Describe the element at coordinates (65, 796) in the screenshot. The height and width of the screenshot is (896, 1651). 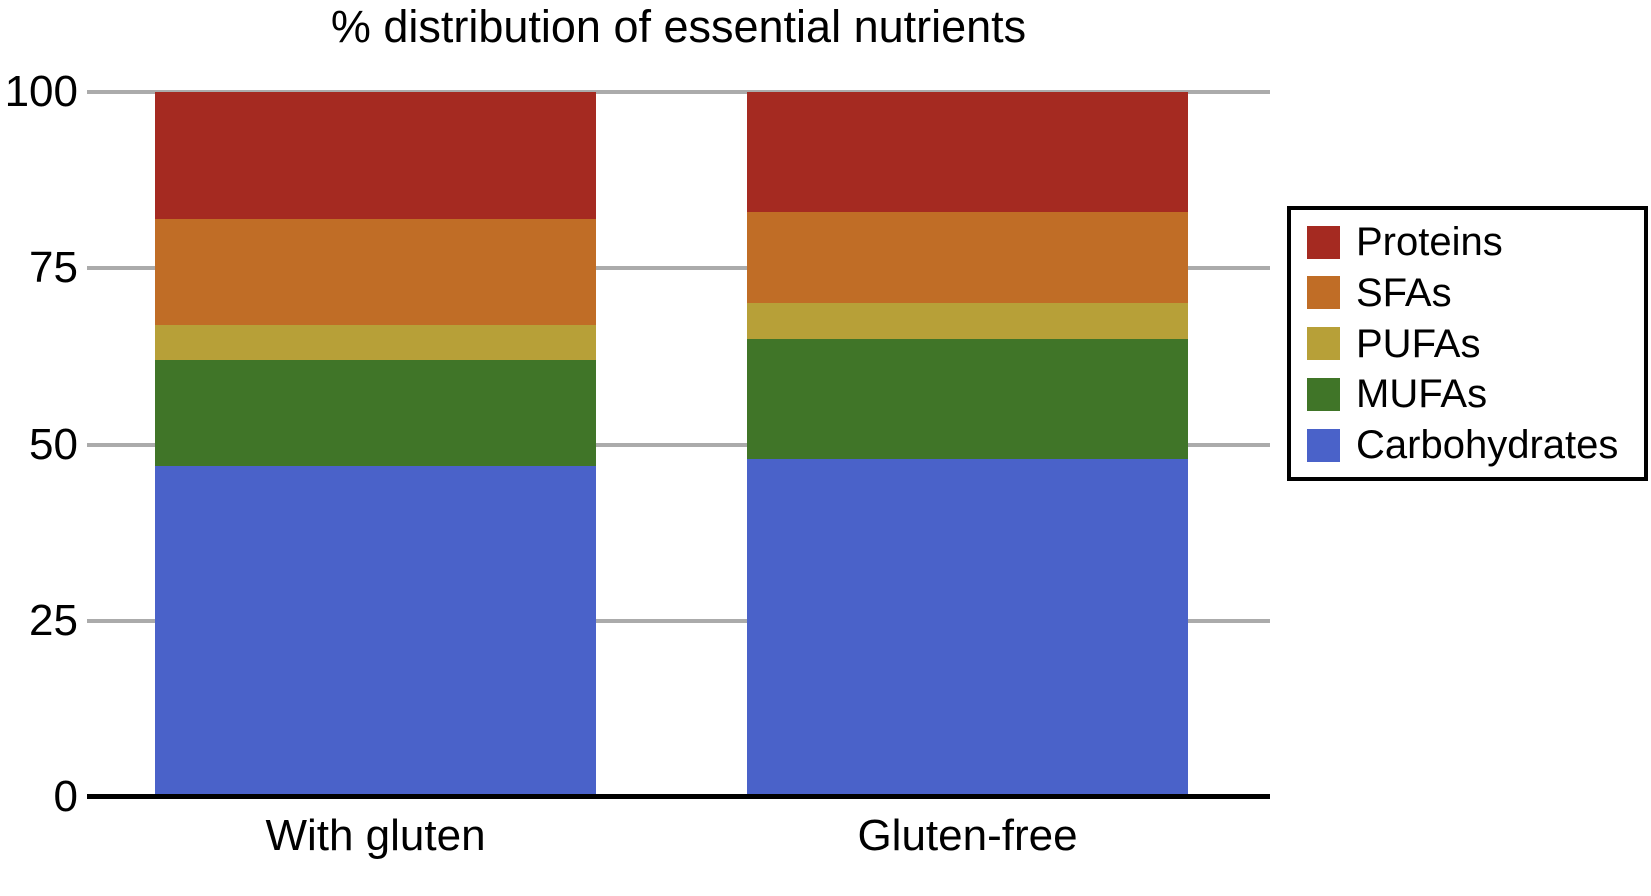
I see `y-tick-label-0: 0` at that location.